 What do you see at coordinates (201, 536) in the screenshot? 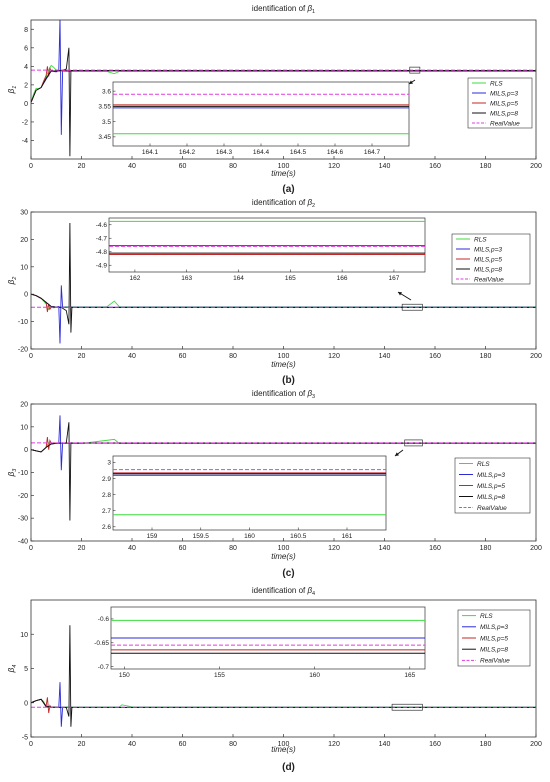
I see `inset-x-tick-label: 159.5` at bounding box center [201, 536].